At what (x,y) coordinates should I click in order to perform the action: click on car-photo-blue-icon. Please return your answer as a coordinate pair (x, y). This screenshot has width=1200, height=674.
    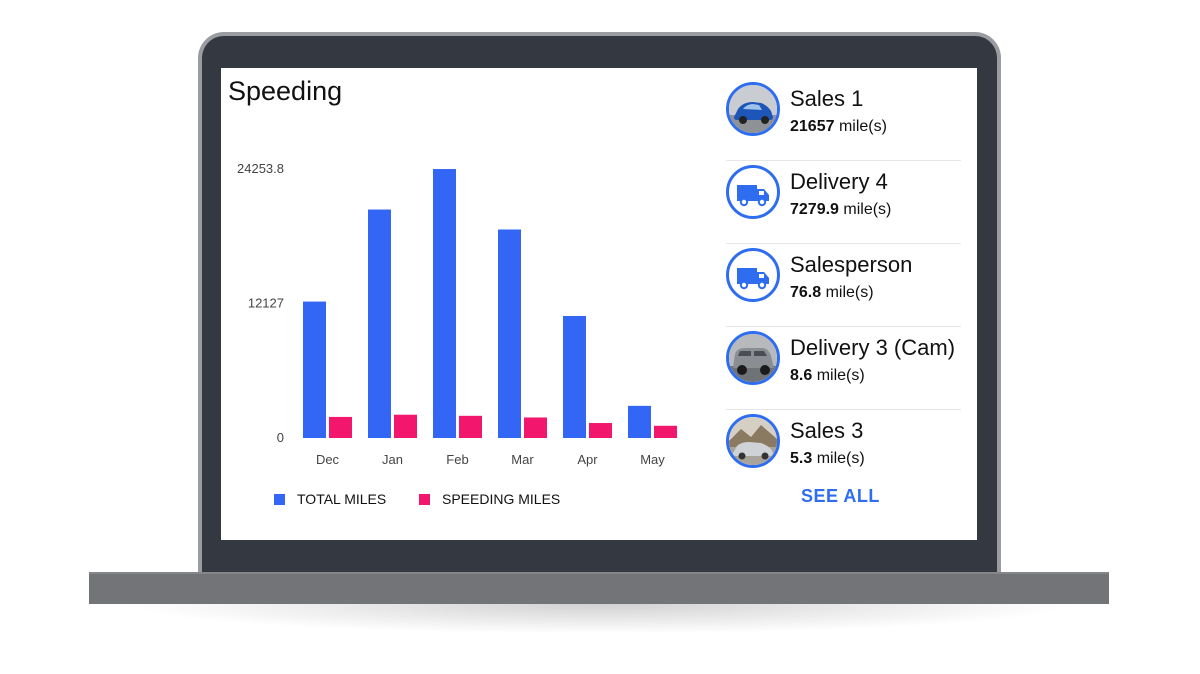
    Looking at the image, I should click on (753, 109).